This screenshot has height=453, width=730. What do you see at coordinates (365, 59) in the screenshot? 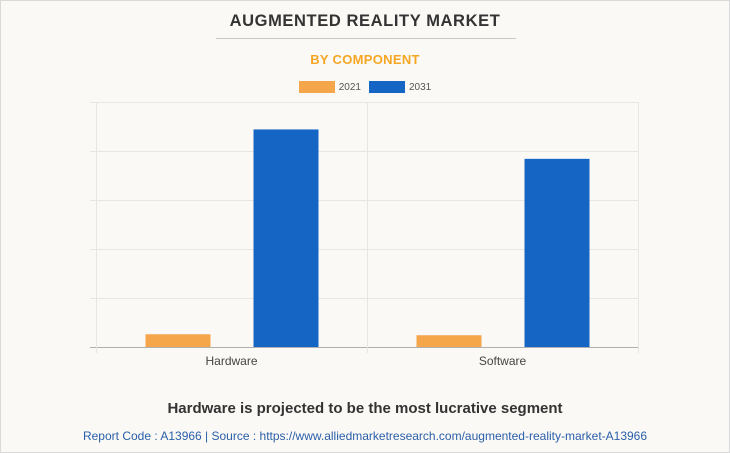
I see `chart-subtitle: BY COMPONENT` at bounding box center [365, 59].